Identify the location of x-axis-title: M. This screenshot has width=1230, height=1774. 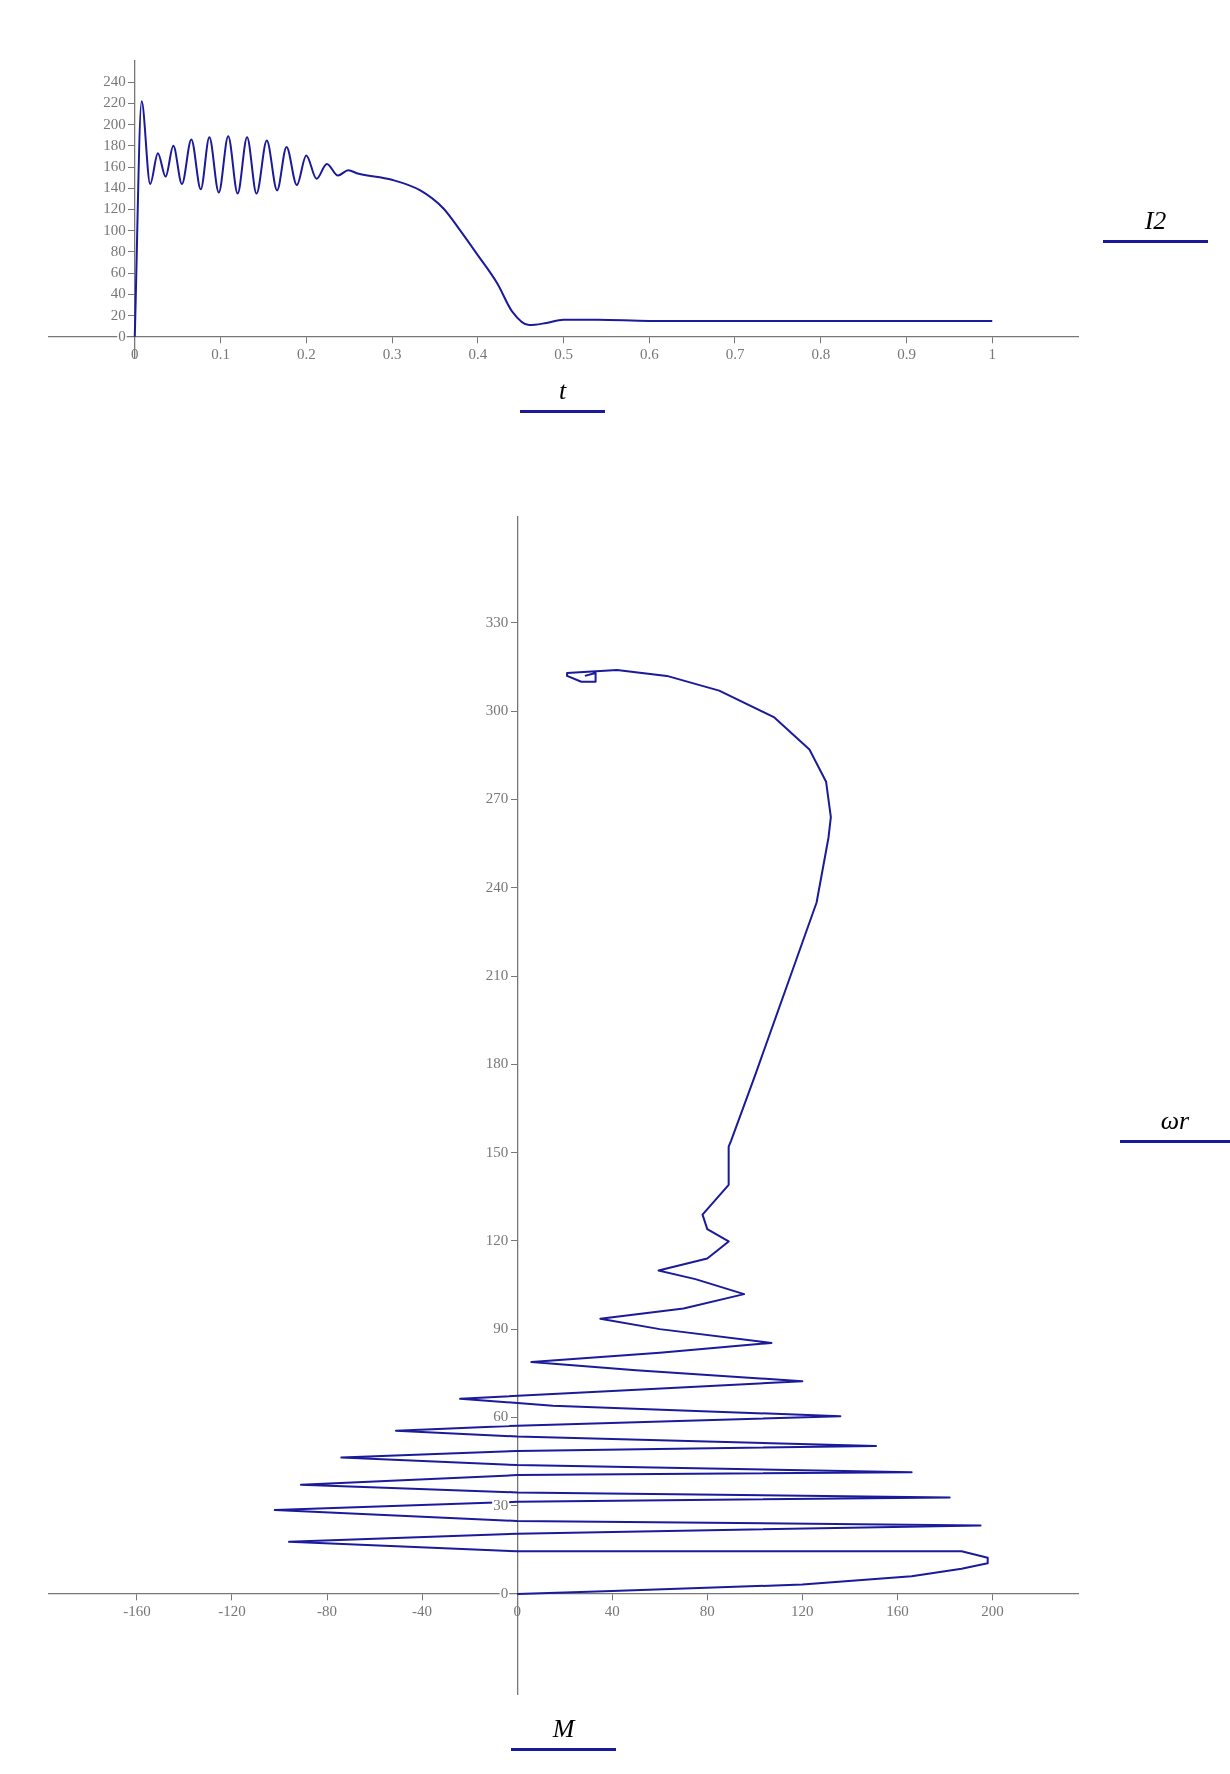
(563, 1732).